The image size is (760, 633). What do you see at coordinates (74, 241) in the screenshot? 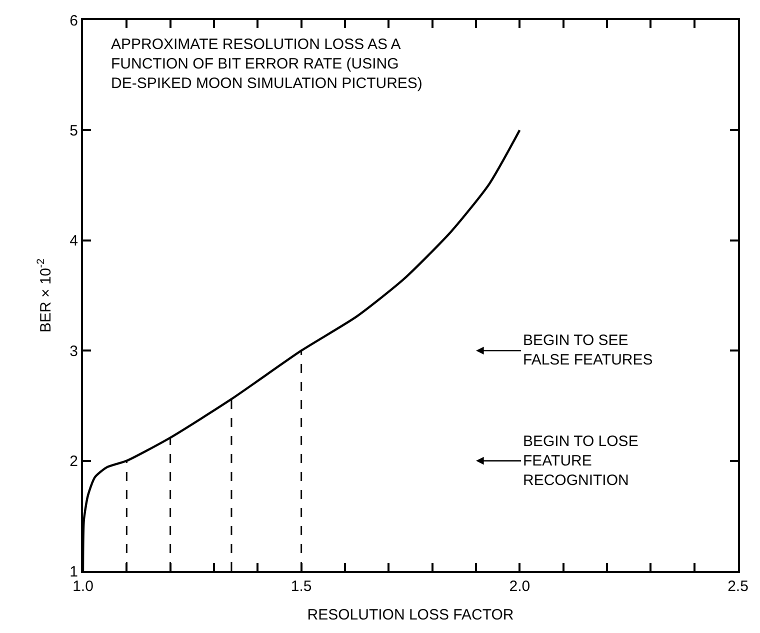
I see `y-tick-label: 4` at bounding box center [74, 241].